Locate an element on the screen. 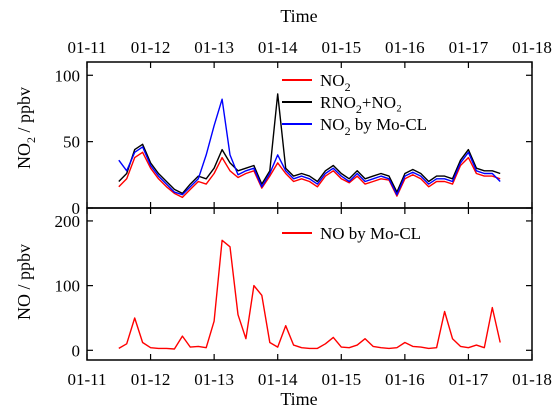 This screenshot has width=560, height=412. bottom-y-tick-label-1: 100 is located at coordinates (68, 286).